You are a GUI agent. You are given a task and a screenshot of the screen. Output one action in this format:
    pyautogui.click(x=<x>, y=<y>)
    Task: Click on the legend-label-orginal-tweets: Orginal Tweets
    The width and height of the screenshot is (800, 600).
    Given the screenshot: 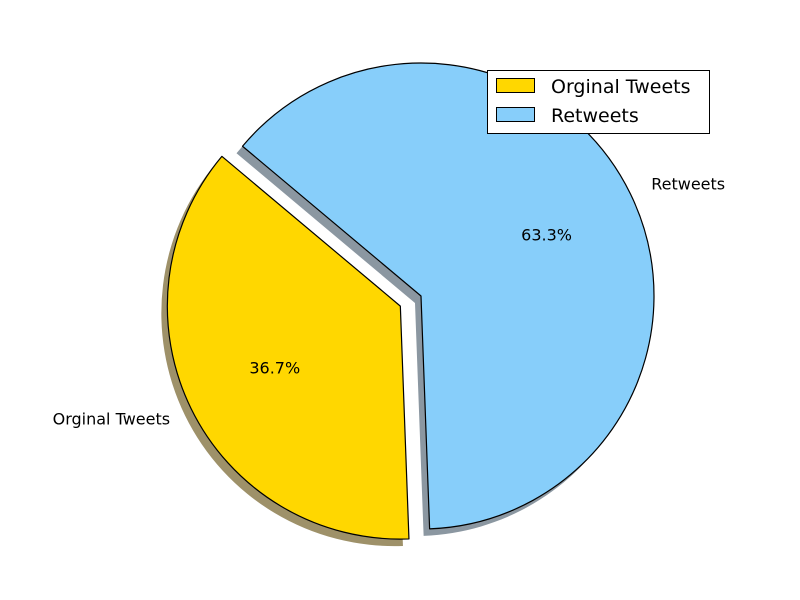 What is the action you would take?
    pyautogui.click(x=621, y=87)
    